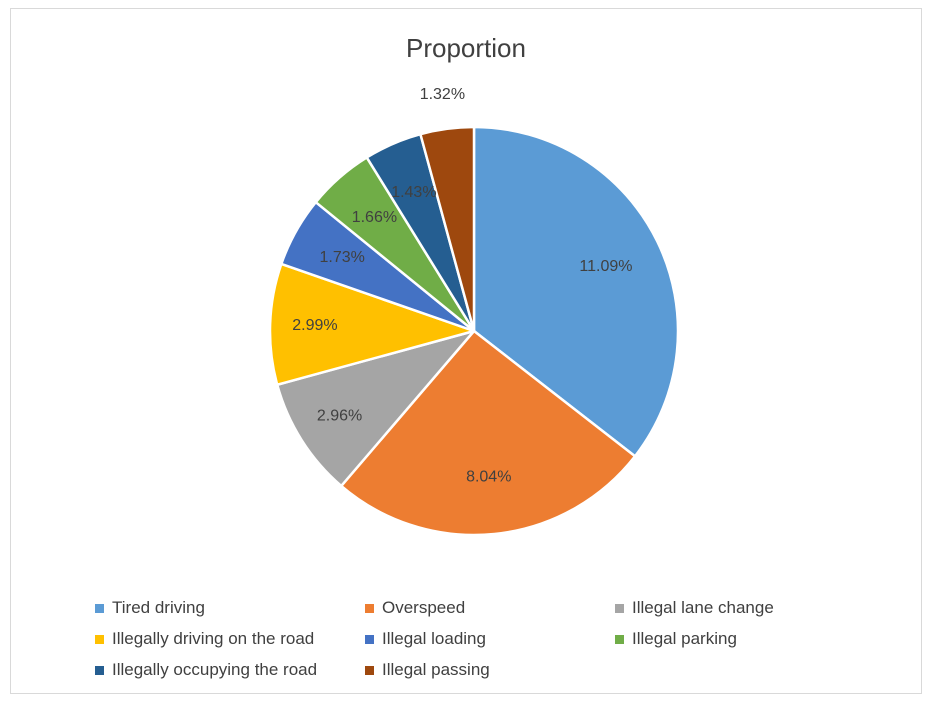 The width and height of the screenshot is (932, 701). Describe the element at coordinates (413, 192) in the screenshot. I see `data-label-illegally-occupying-the-road: 1.43%` at that location.